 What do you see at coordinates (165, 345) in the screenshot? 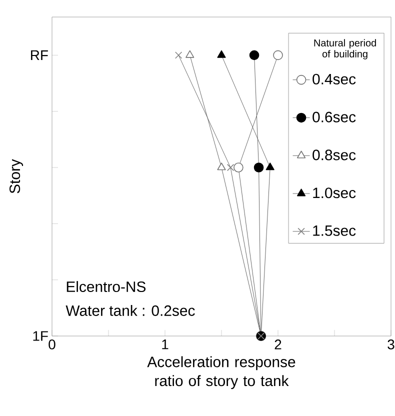
I see `x-tick-label: 1` at bounding box center [165, 345].